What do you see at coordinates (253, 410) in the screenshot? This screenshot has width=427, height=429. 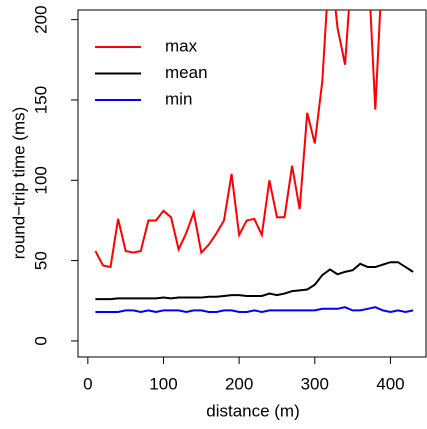 I see `x-axis-label: distance (m)` at bounding box center [253, 410].